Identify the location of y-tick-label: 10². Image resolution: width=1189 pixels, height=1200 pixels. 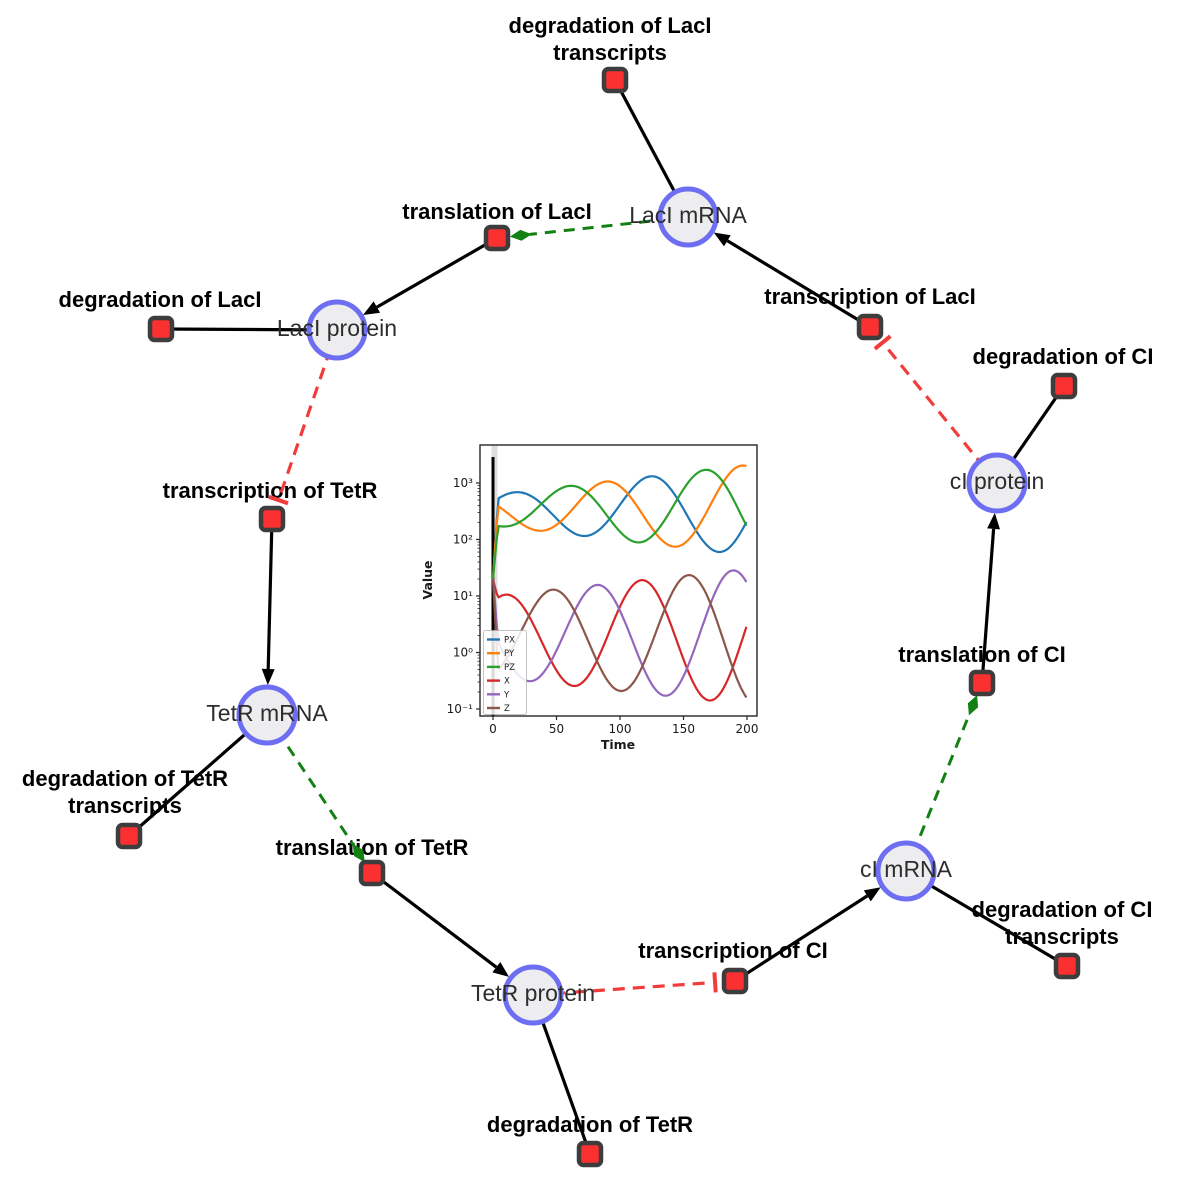
(463, 540).